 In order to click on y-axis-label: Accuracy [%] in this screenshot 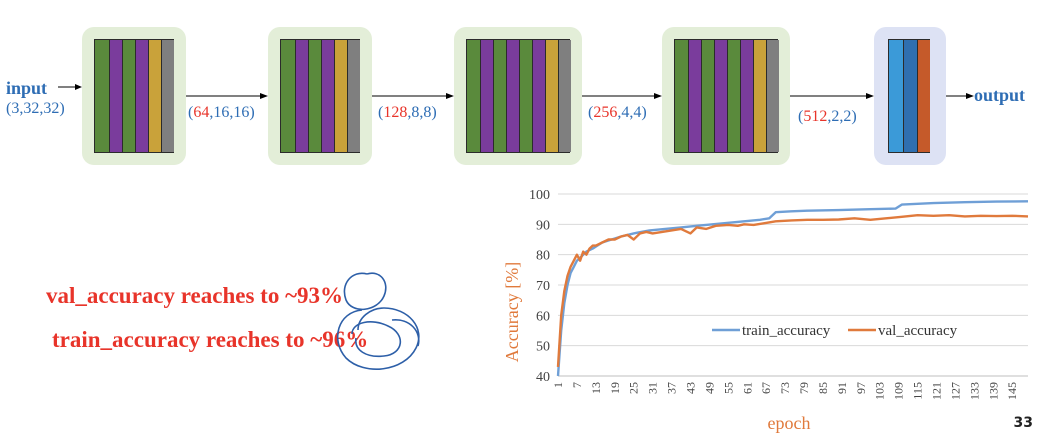, I will do `click(512, 312)`.